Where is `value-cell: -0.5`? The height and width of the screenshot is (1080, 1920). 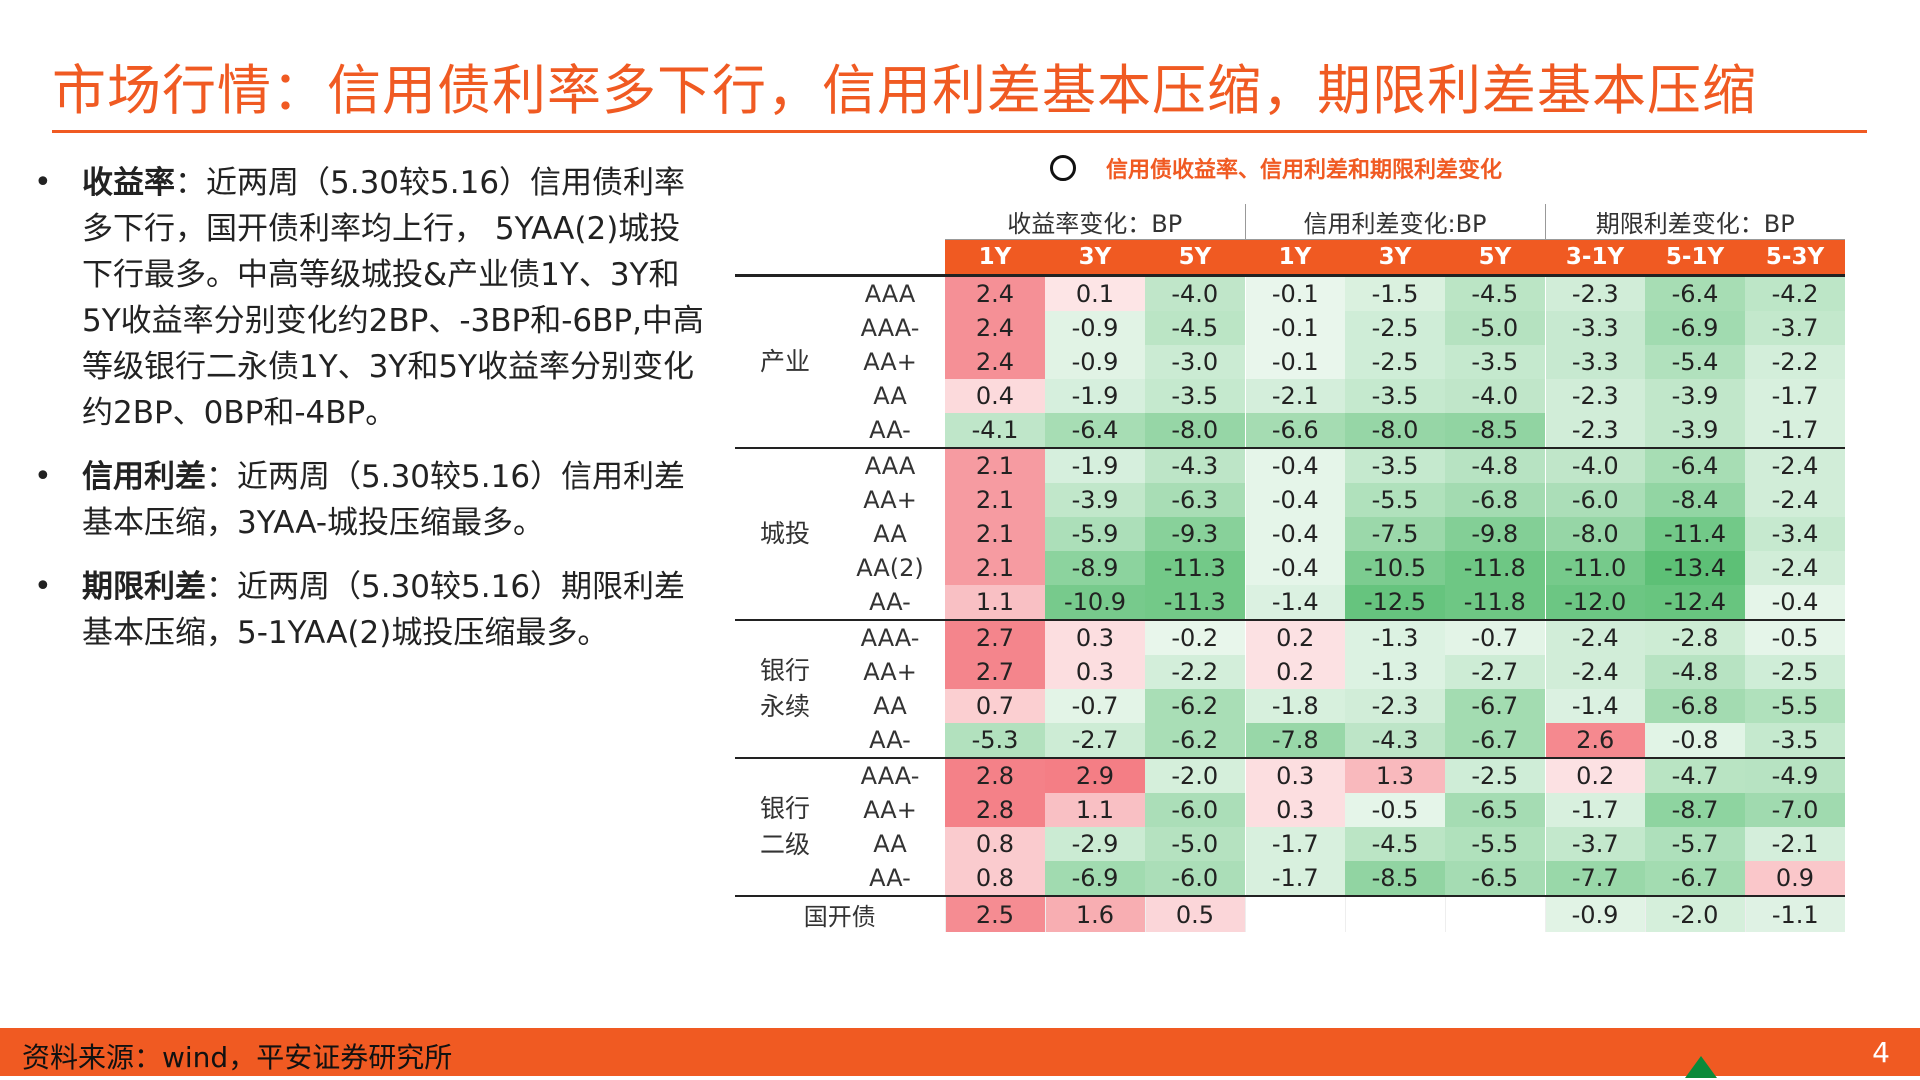 value-cell: -0.5 is located at coordinates (1795, 637).